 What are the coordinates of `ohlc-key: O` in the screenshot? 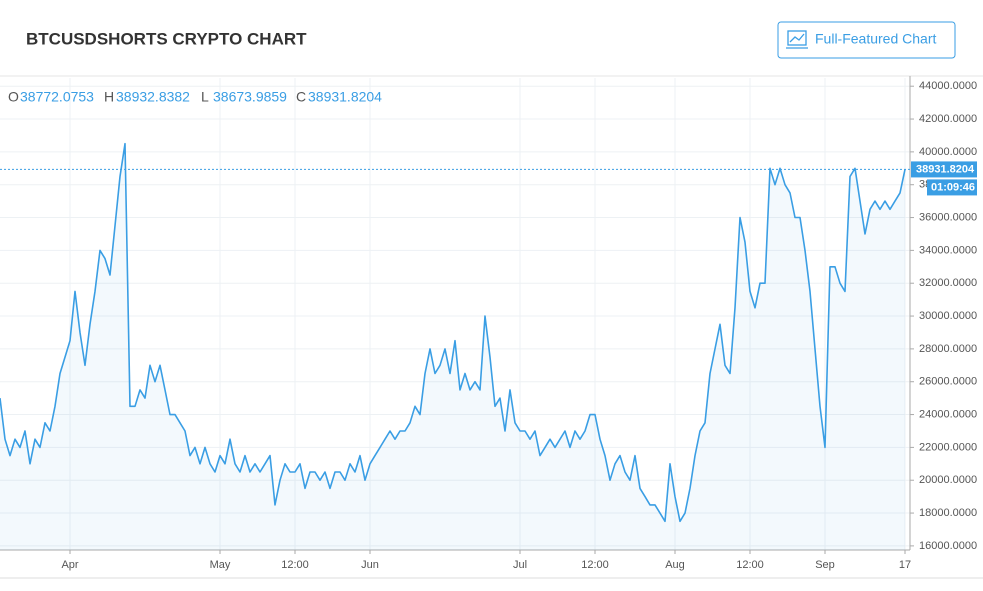 It's located at (13, 97).